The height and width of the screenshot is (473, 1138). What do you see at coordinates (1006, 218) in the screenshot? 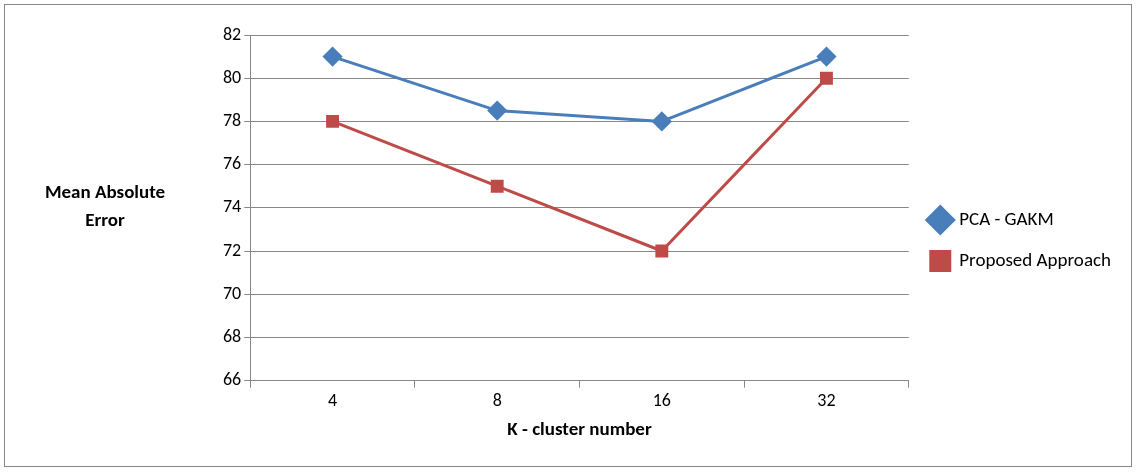
I see `legend-label: PCA - GAKM` at bounding box center [1006, 218].